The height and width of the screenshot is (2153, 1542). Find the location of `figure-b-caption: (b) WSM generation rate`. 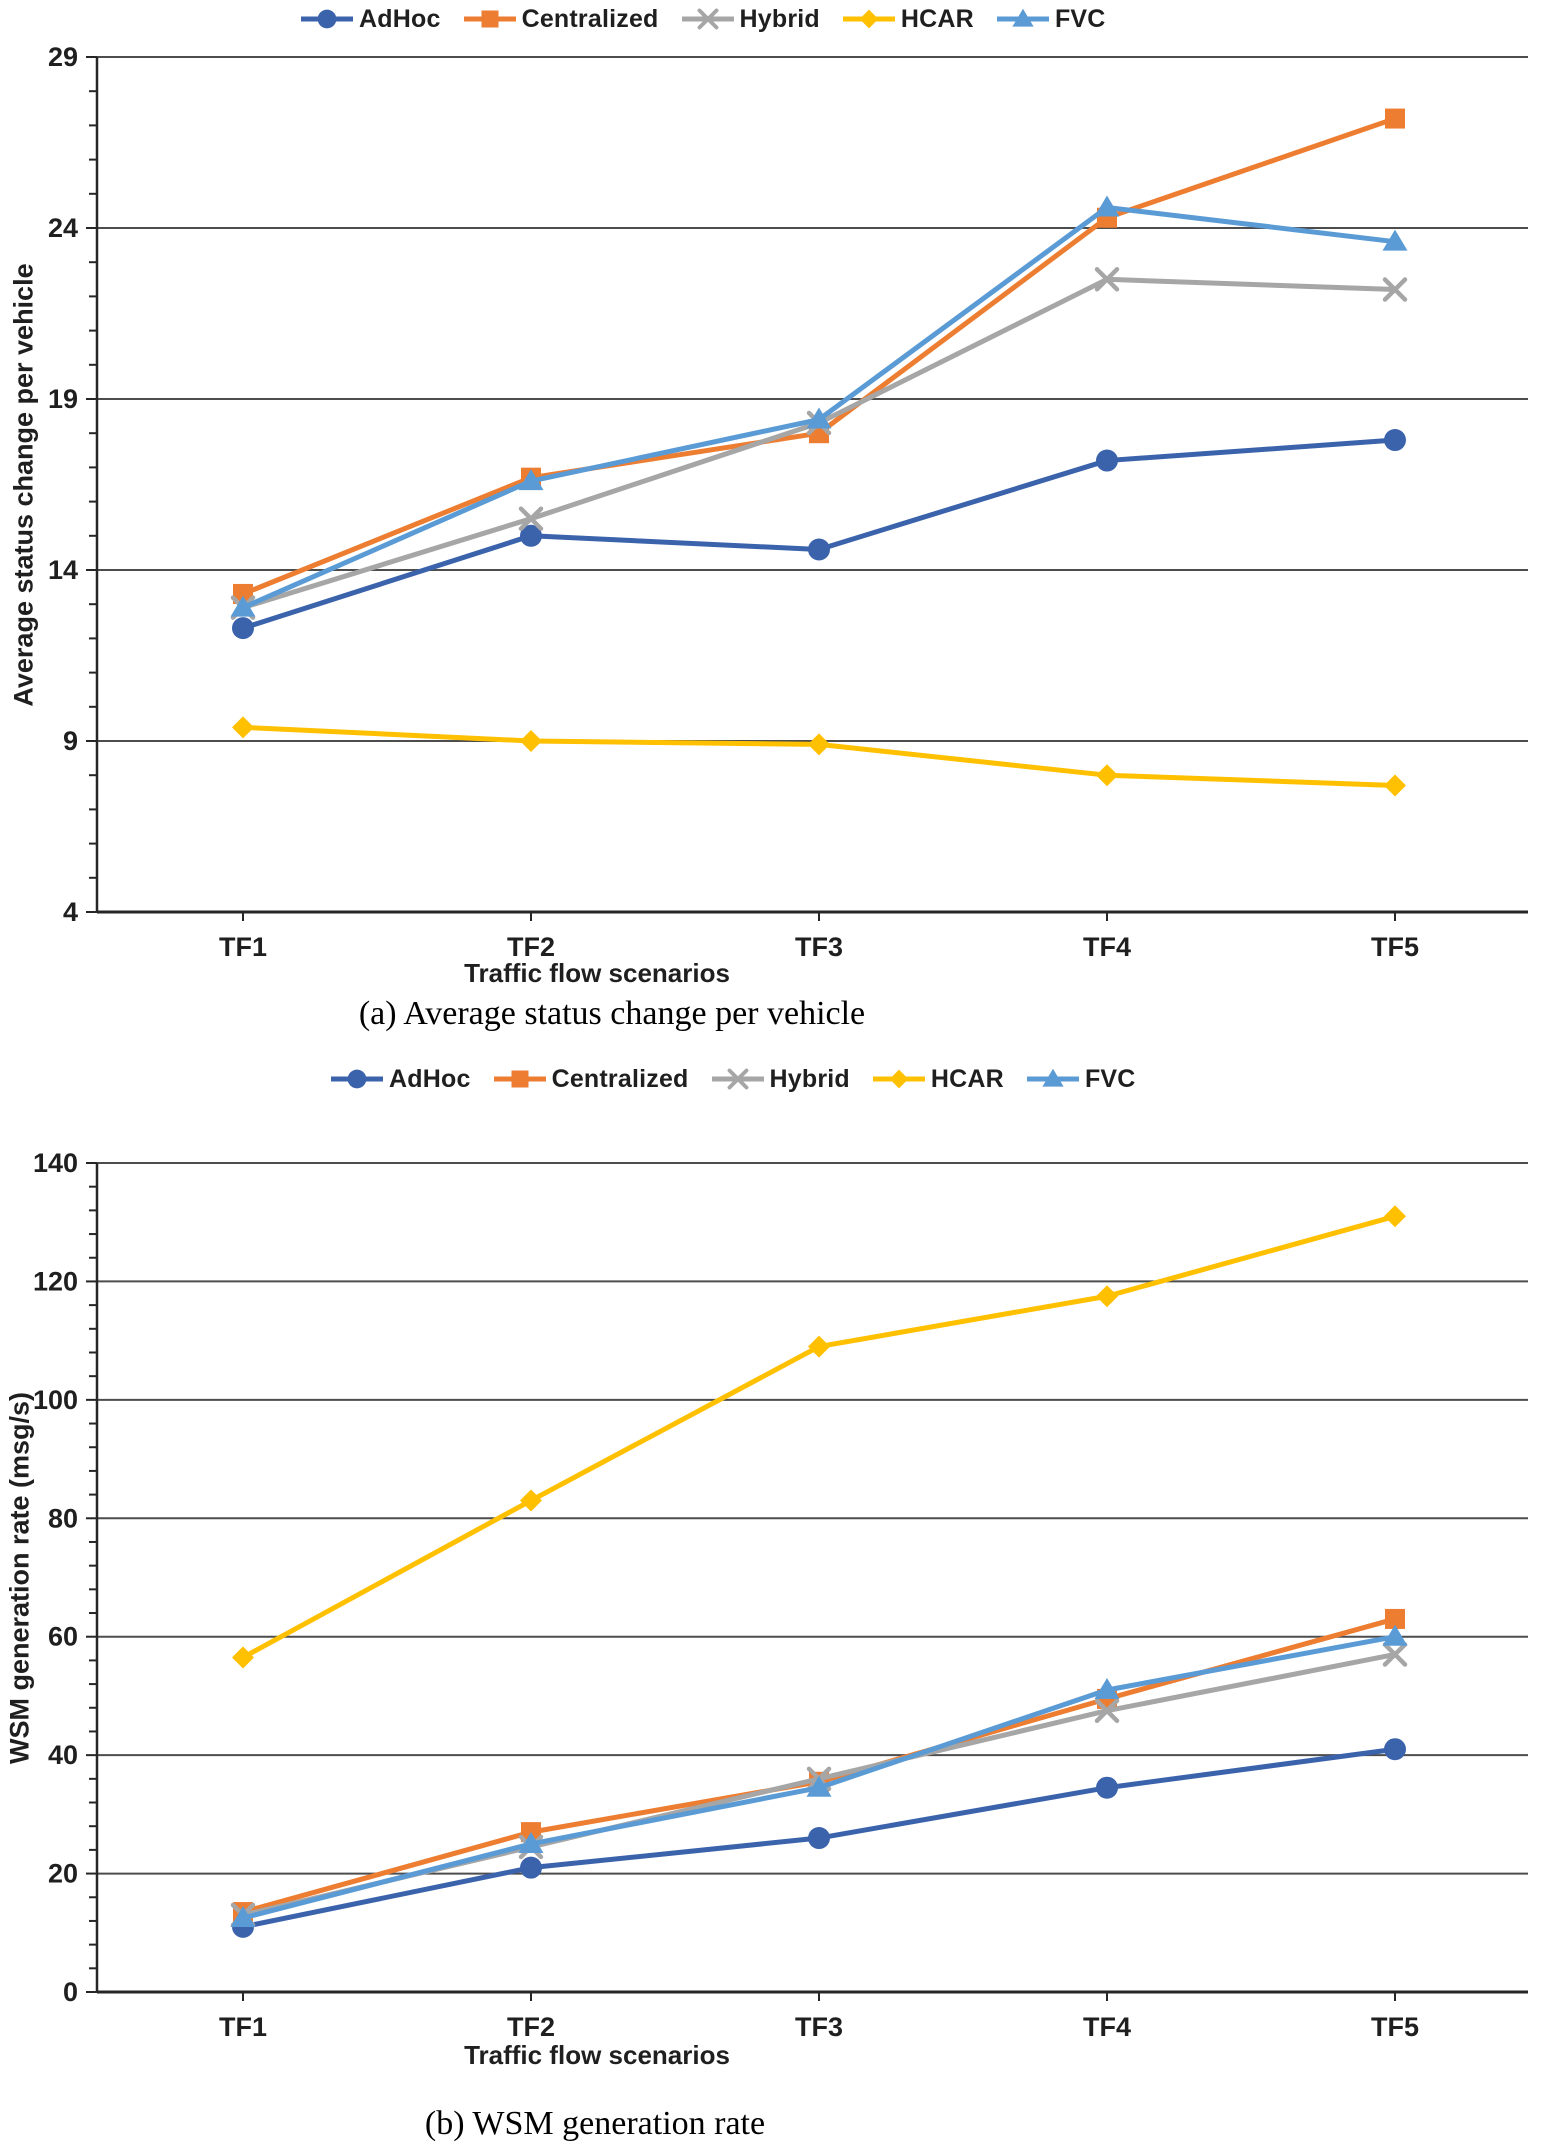

figure-b-caption: (b) WSM generation rate is located at coordinates (595, 2123).